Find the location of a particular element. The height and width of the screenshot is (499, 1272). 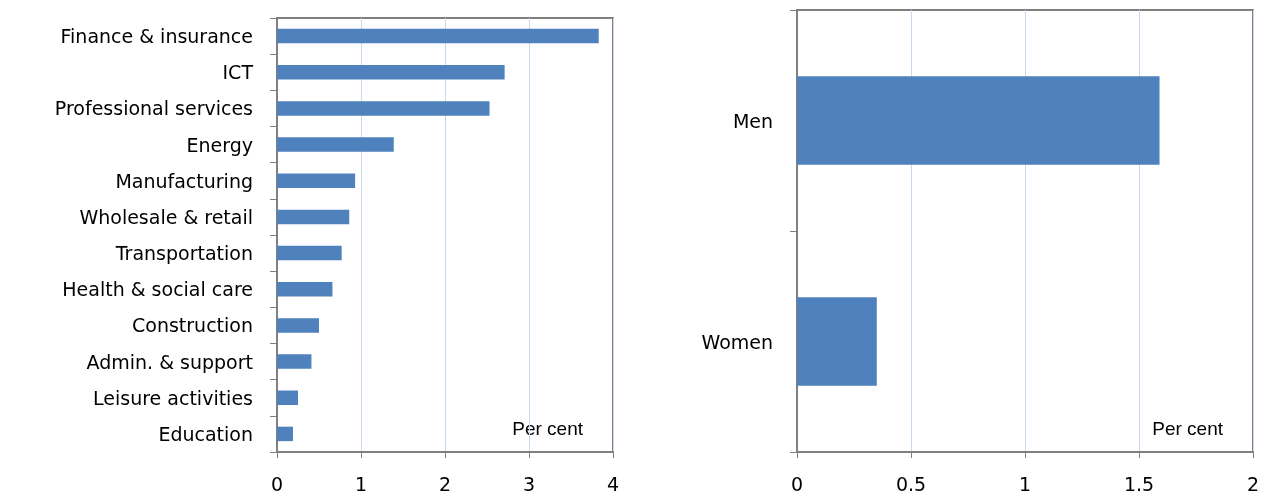

y-tick-label: ICT is located at coordinates (238, 72).